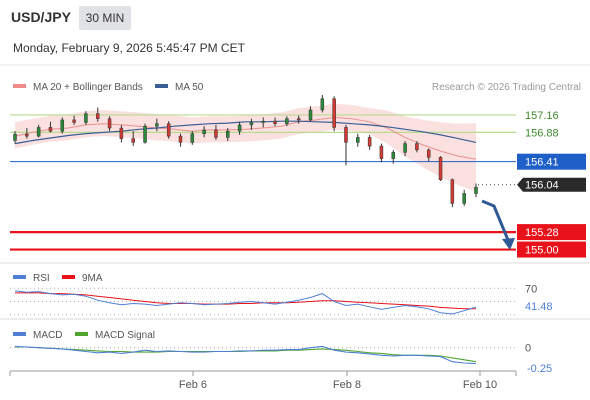 The height and width of the screenshot is (400, 590). Describe the element at coordinates (19, 334) in the screenshot. I see `macd-legend-swatch` at that location.